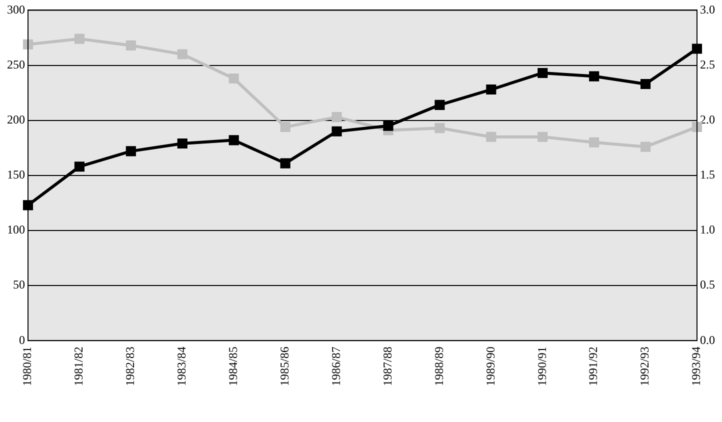 The height and width of the screenshot is (422, 722). Describe the element at coordinates (439, 366) in the screenshot. I see `x-tick-label: 1988/89` at that location.